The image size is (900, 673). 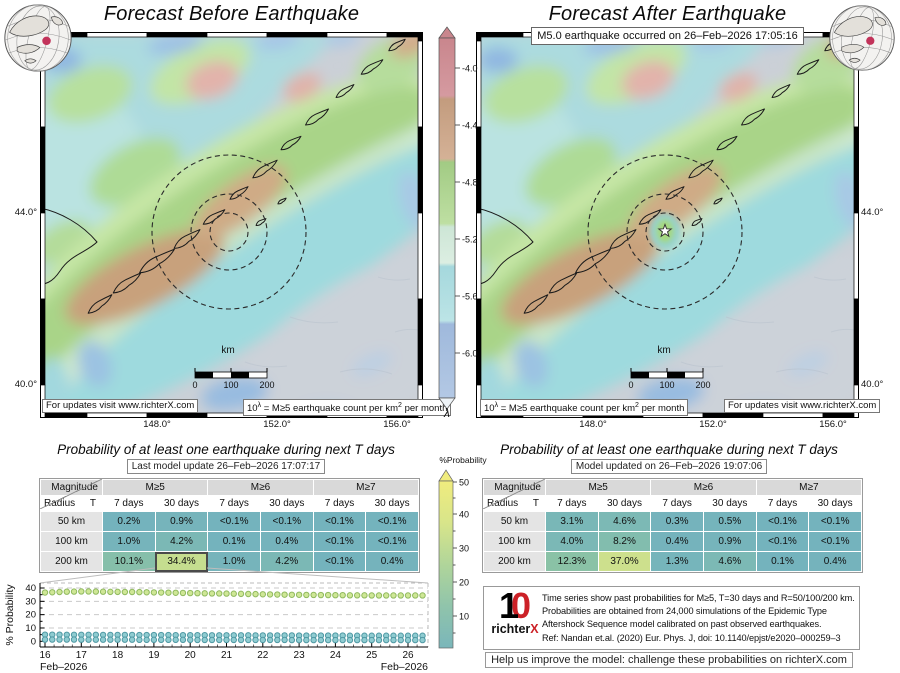 I want to click on table-row: 200 km 12.3% 37.0% 1.3% 4.6% 0.1% 0.4%, so click(x=672, y=561).